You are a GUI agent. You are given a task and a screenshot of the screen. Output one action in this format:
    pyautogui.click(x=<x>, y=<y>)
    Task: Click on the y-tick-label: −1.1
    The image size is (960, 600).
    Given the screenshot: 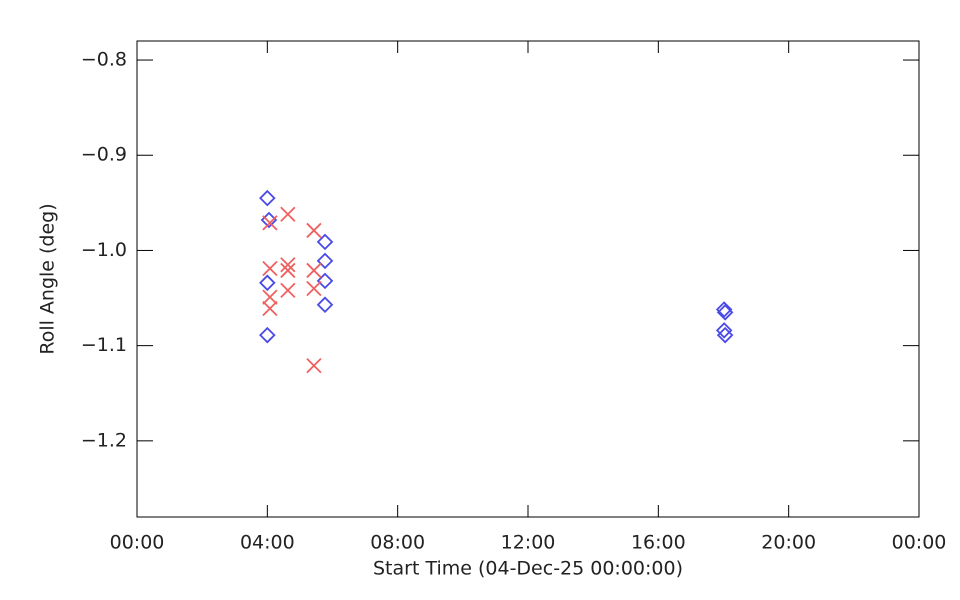 What is the action you would take?
    pyautogui.click(x=104, y=345)
    